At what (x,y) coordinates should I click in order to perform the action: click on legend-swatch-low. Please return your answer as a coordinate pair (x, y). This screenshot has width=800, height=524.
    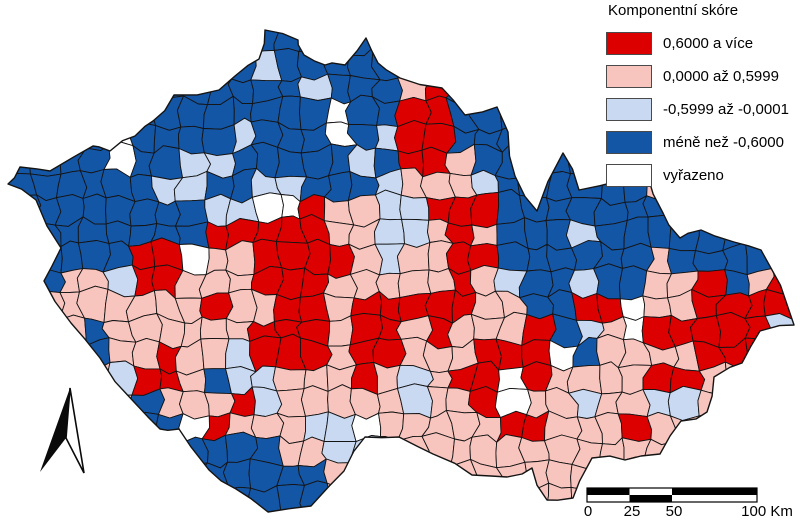
    Looking at the image, I should click on (629, 142).